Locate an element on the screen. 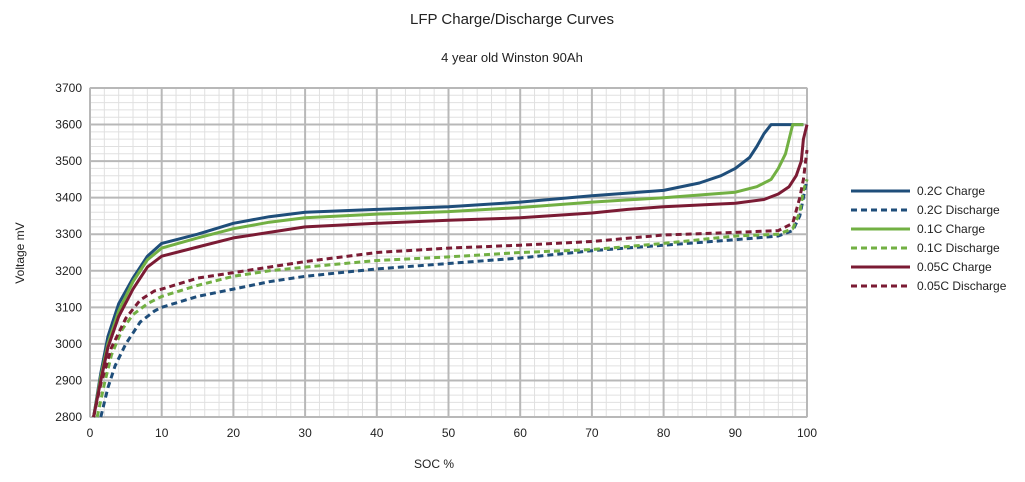  legend-label: 0.1C Discharge is located at coordinates (958, 248).